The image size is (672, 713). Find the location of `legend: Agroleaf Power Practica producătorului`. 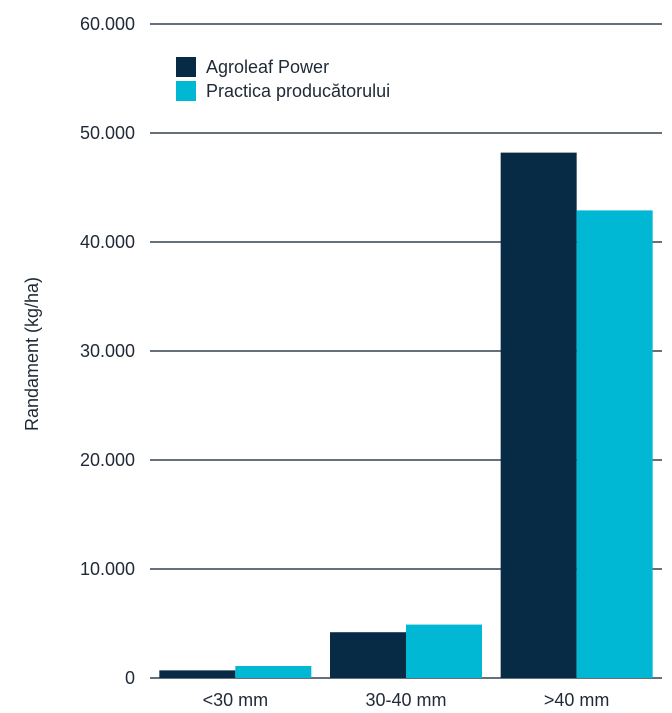

legend: Agroleaf Power Practica producătorului is located at coordinates (283, 79).